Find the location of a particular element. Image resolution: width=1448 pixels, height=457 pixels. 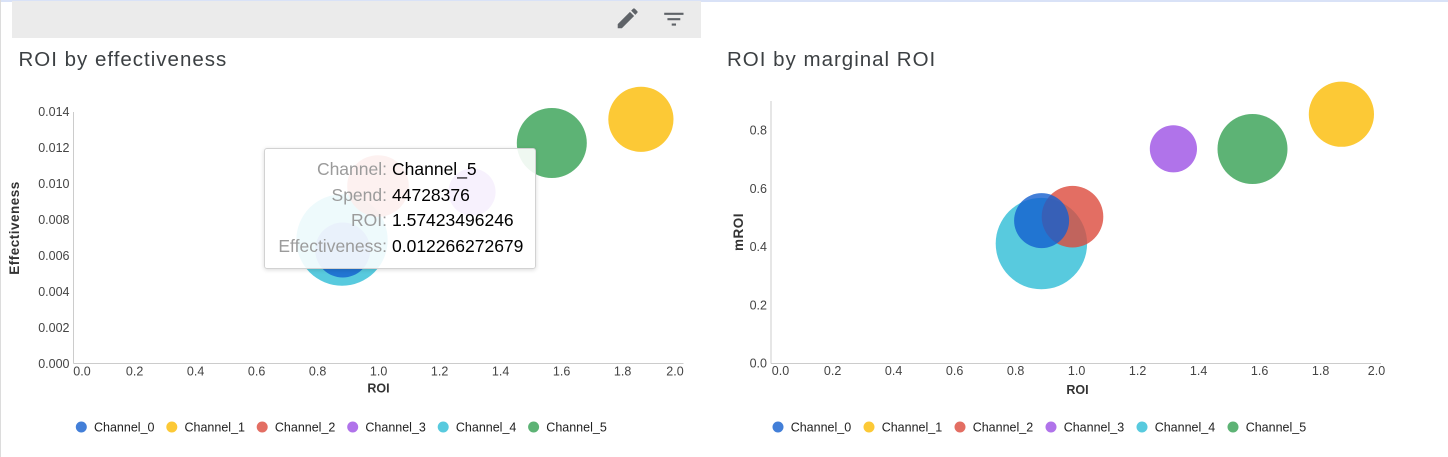

svg-text: 0.006 is located at coordinates (53, 256).